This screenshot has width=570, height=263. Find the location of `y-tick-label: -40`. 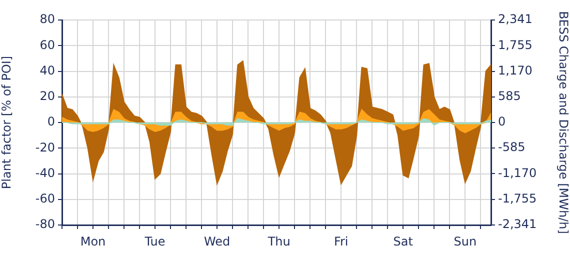

y-tick-label: -40 is located at coordinates (45, 173).